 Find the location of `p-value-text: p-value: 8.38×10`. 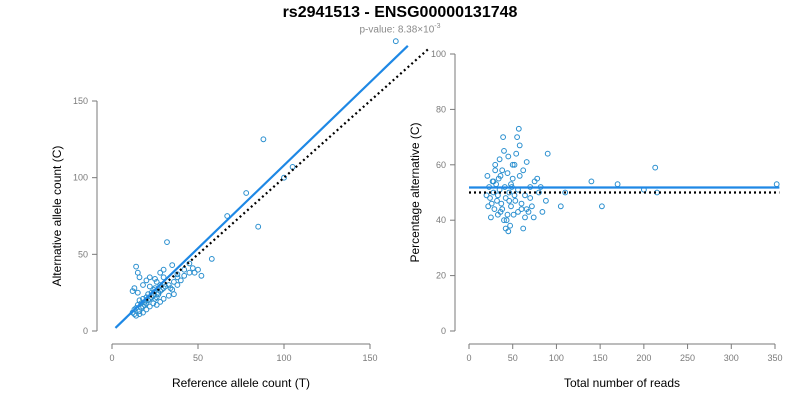

p-value-text: p-value: 8.38×10 is located at coordinates (397, 30).